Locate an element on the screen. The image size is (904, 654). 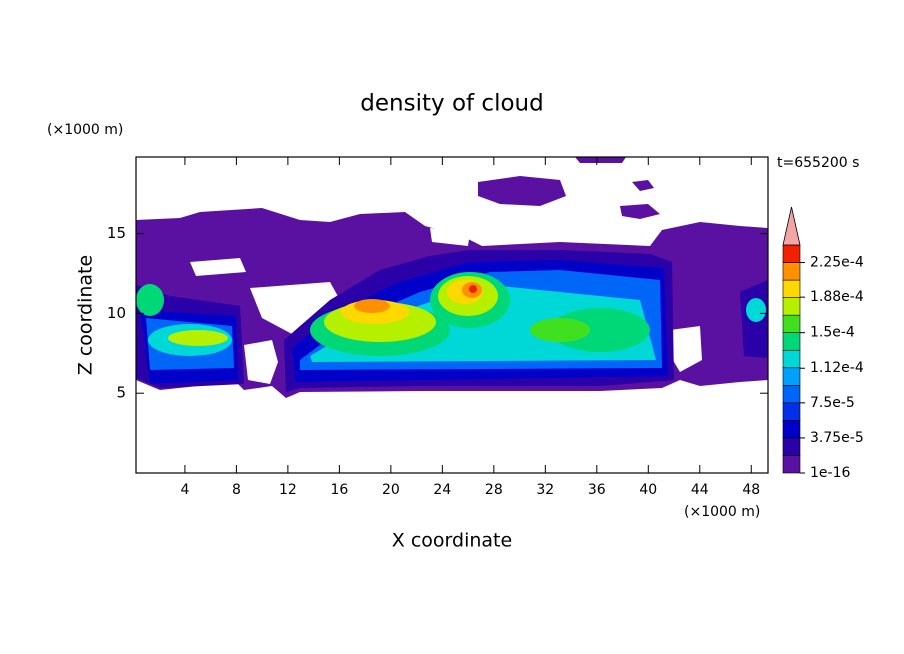
y-tick-label: 15 is located at coordinates (116, 233).